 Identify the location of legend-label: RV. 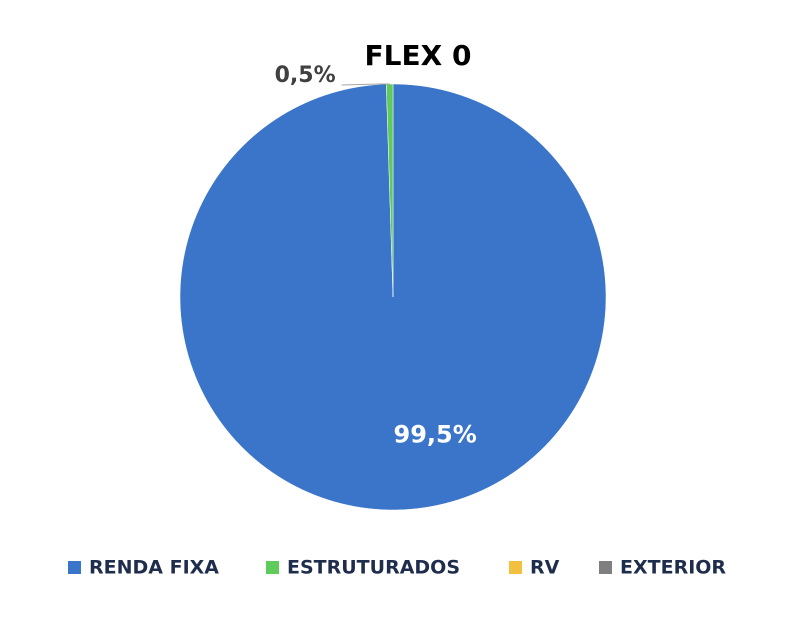
(545, 568).